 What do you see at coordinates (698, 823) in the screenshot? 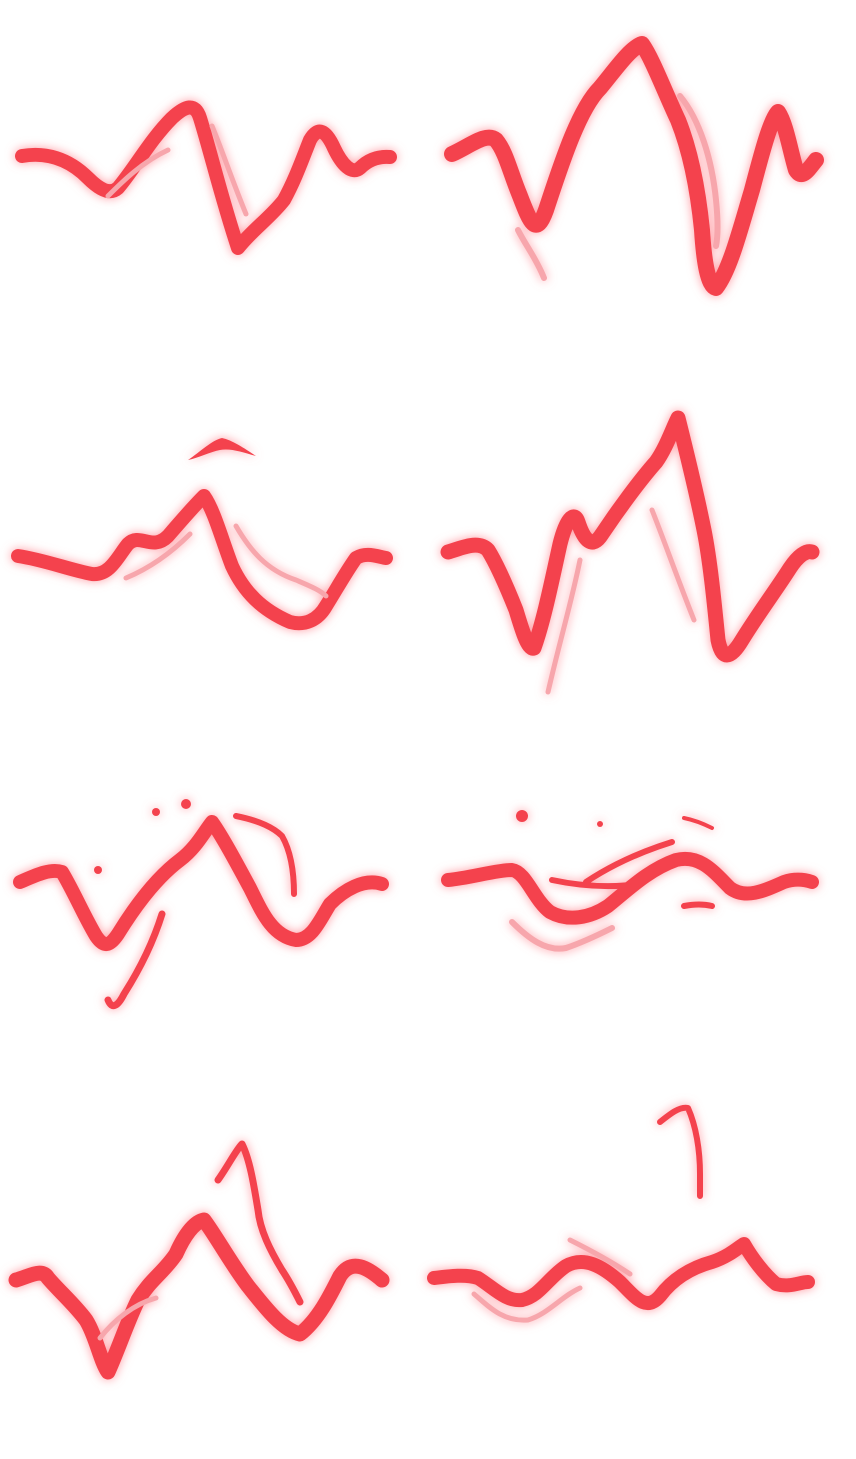
I see `spark-streak` at bounding box center [698, 823].